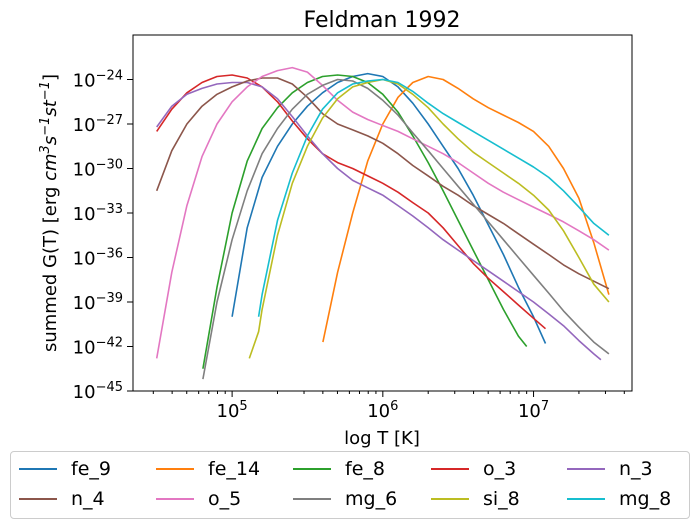 The image size is (699, 527). I want to click on y-tick-label: 10−30, so click(98, 169).